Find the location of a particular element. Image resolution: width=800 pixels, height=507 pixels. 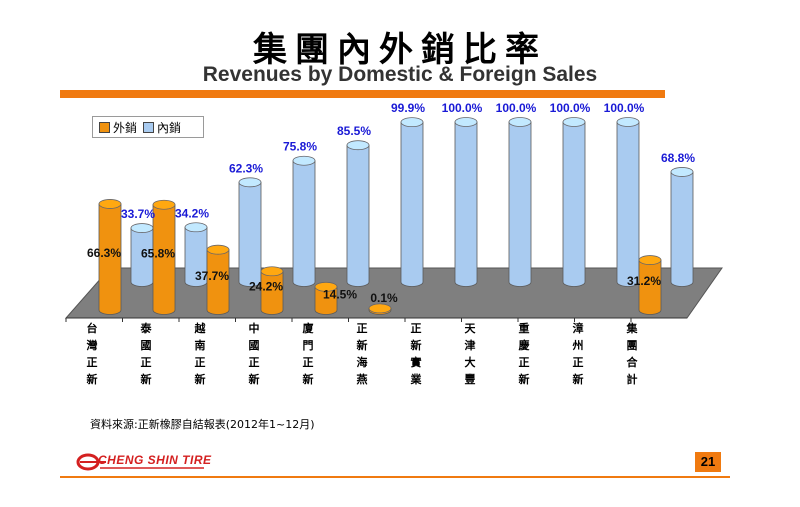

foreign-value-label: 24.2% is located at coordinates (266, 287).